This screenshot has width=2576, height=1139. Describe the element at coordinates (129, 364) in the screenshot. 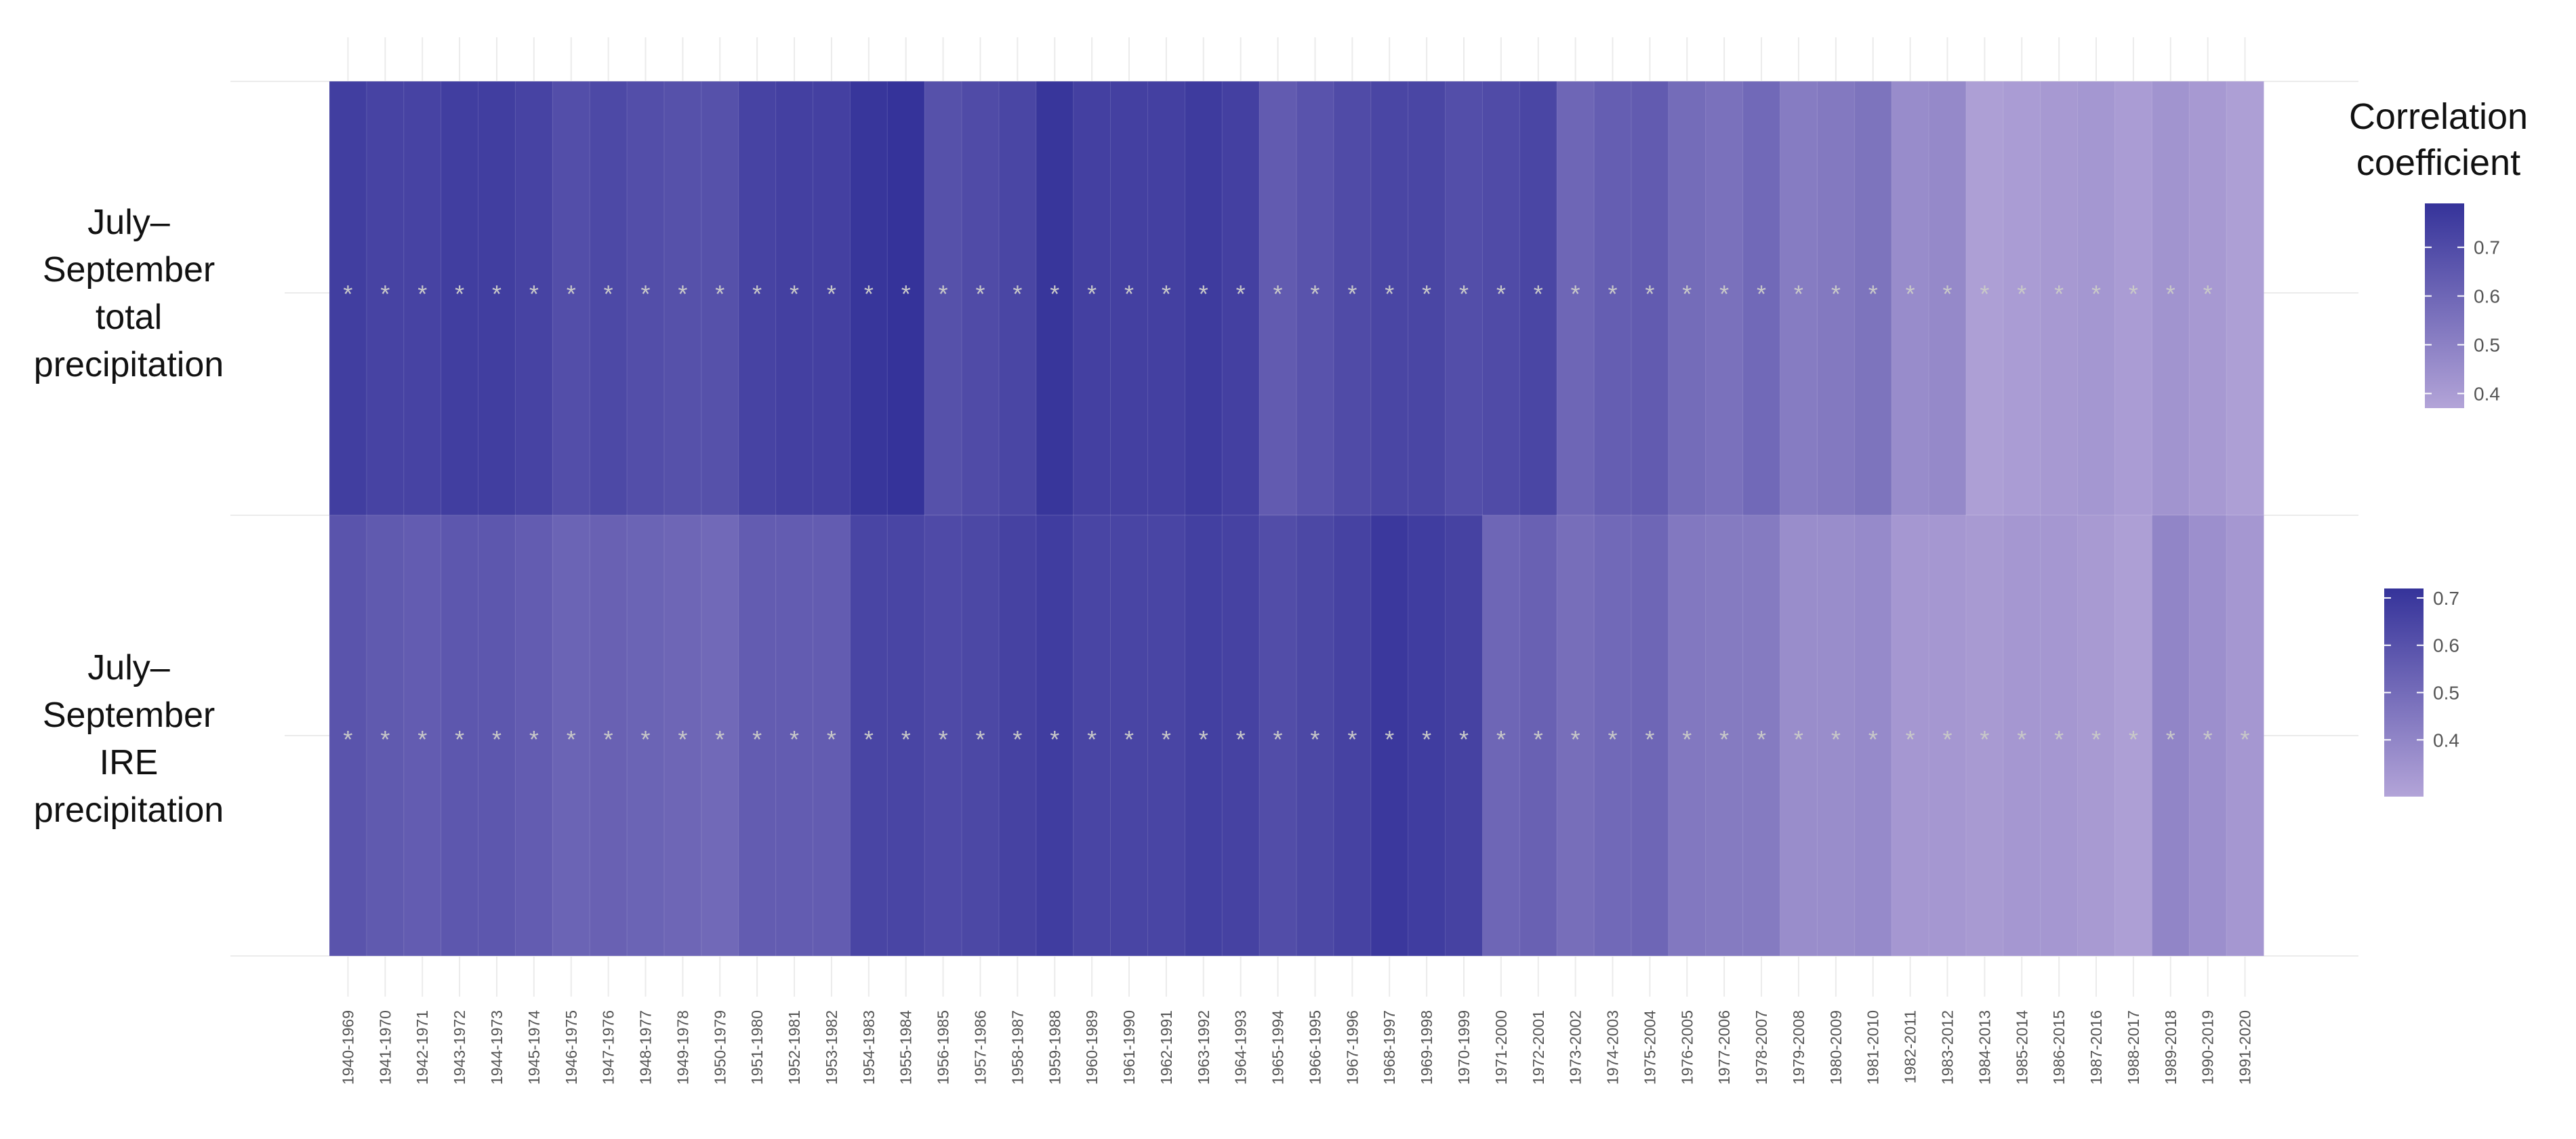

I see `row-label-line: precipitation` at that location.